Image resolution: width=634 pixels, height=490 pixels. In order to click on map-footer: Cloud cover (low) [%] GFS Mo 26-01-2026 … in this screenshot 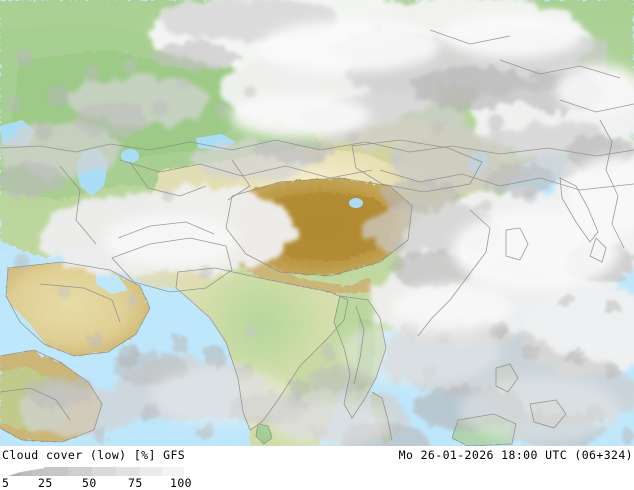, I will do `click(317, 468)`.